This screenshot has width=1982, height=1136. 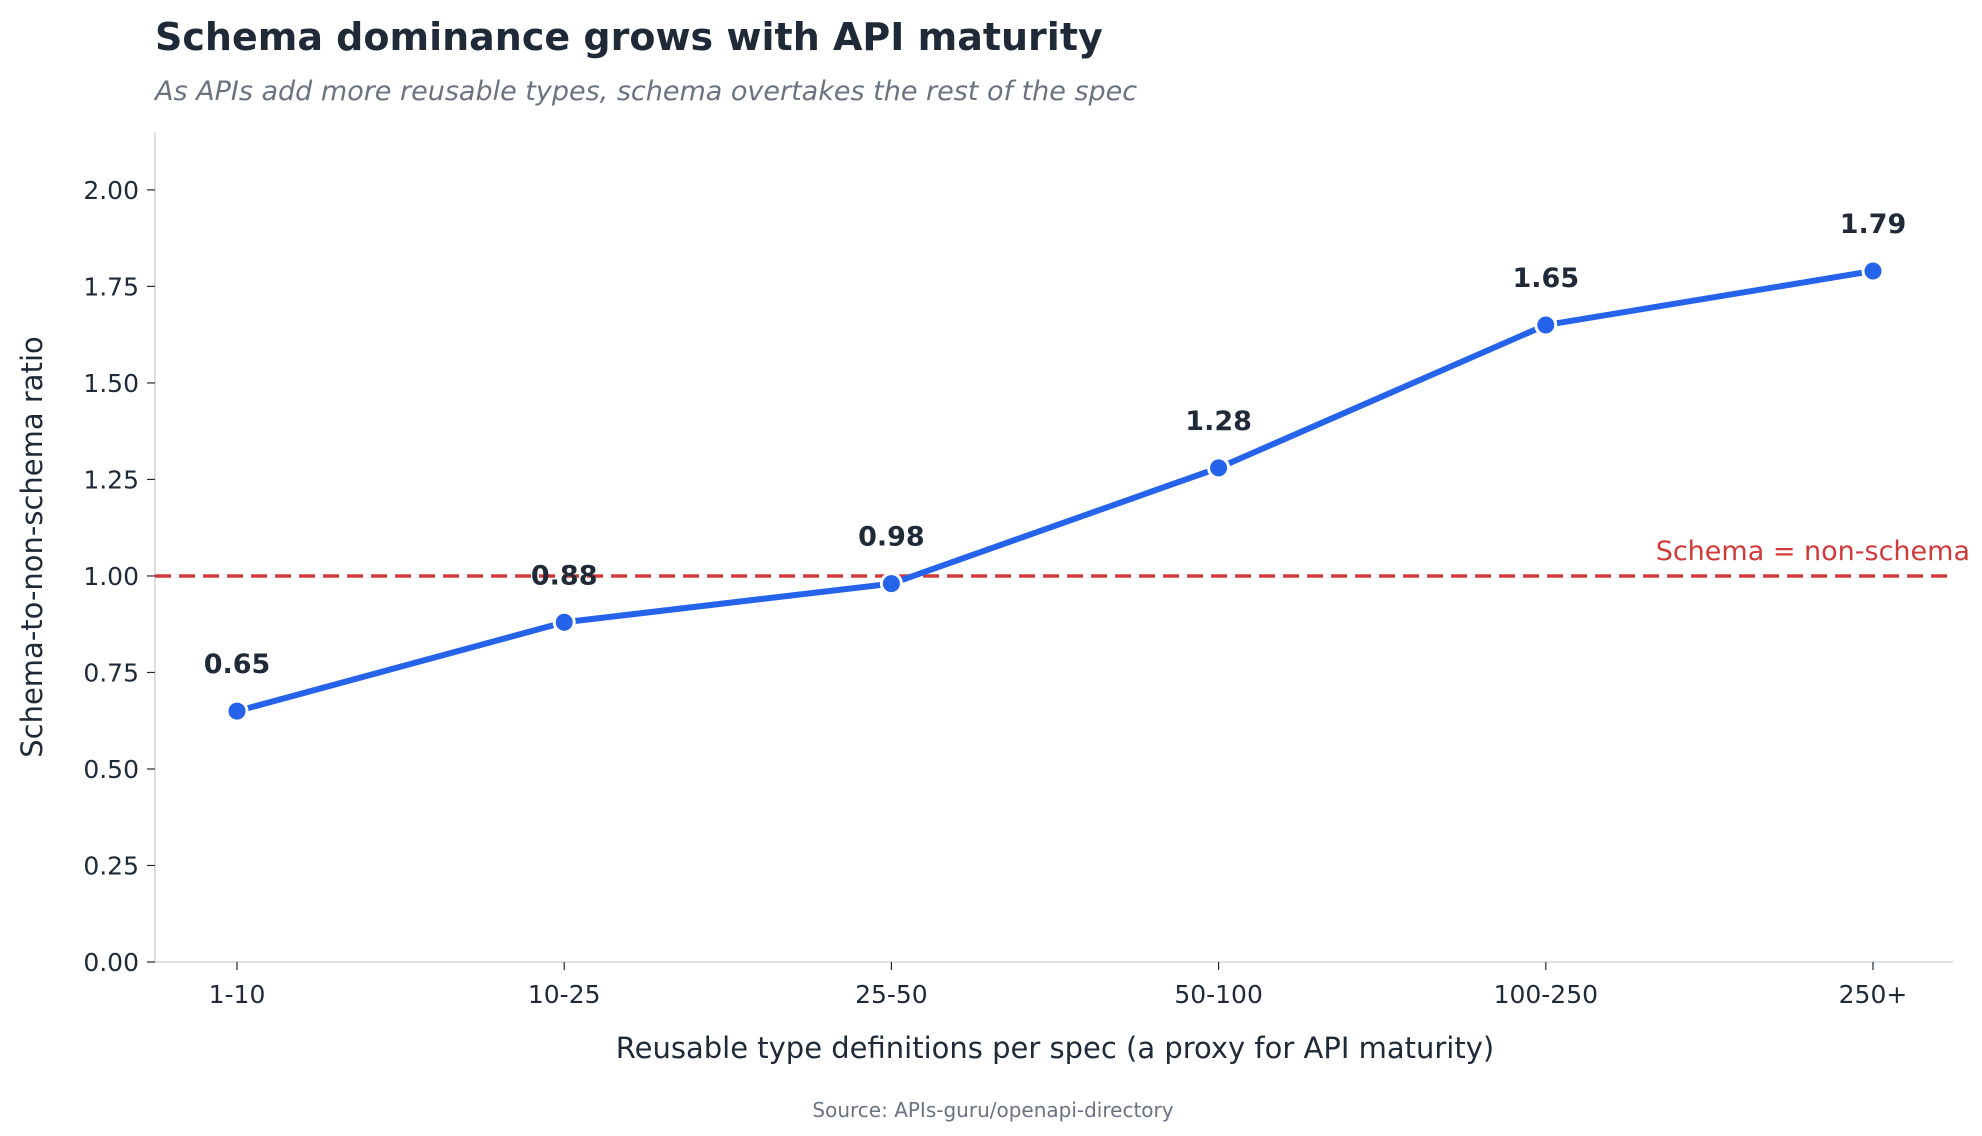 I want to click on data-label: 1.65, so click(x=1545, y=278).